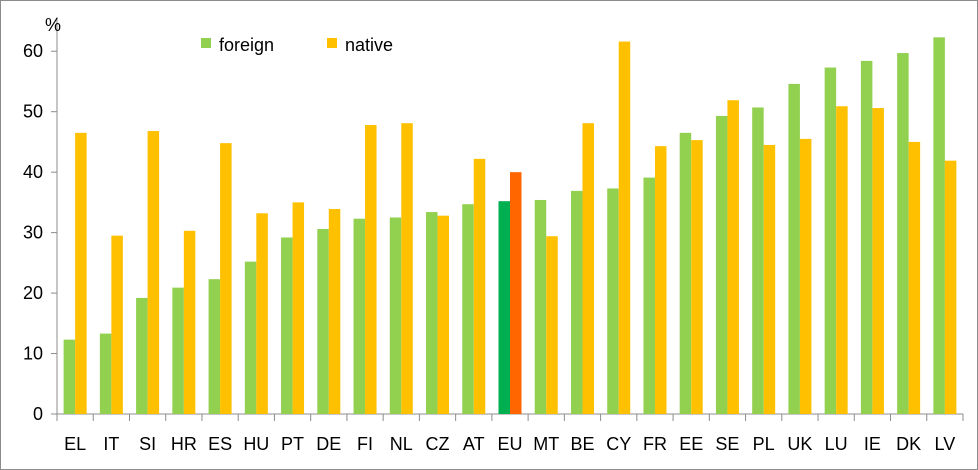 The height and width of the screenshot is (470, 978). I want to click on y-tick-label: 20, so click(33, 293).